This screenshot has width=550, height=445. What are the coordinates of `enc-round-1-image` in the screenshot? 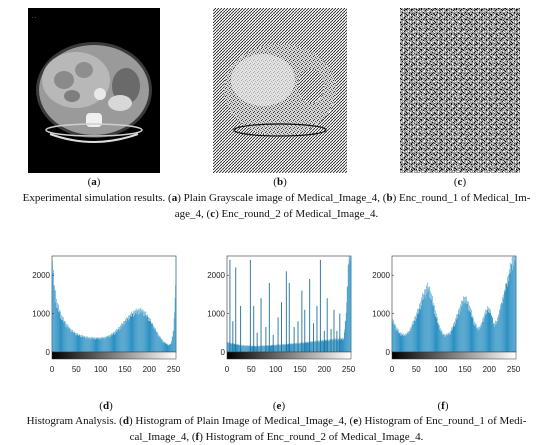 It's located at (280, 90).